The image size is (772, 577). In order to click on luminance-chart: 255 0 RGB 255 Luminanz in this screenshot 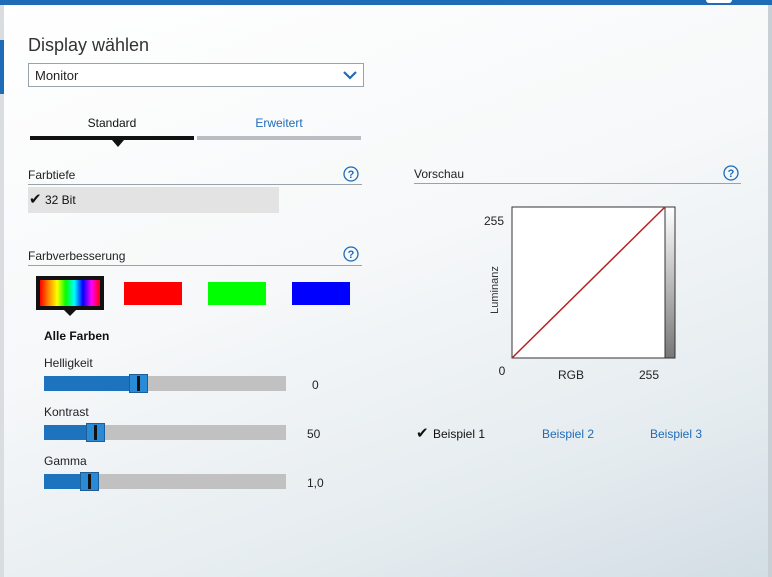, I will do `click(580, 294)`.